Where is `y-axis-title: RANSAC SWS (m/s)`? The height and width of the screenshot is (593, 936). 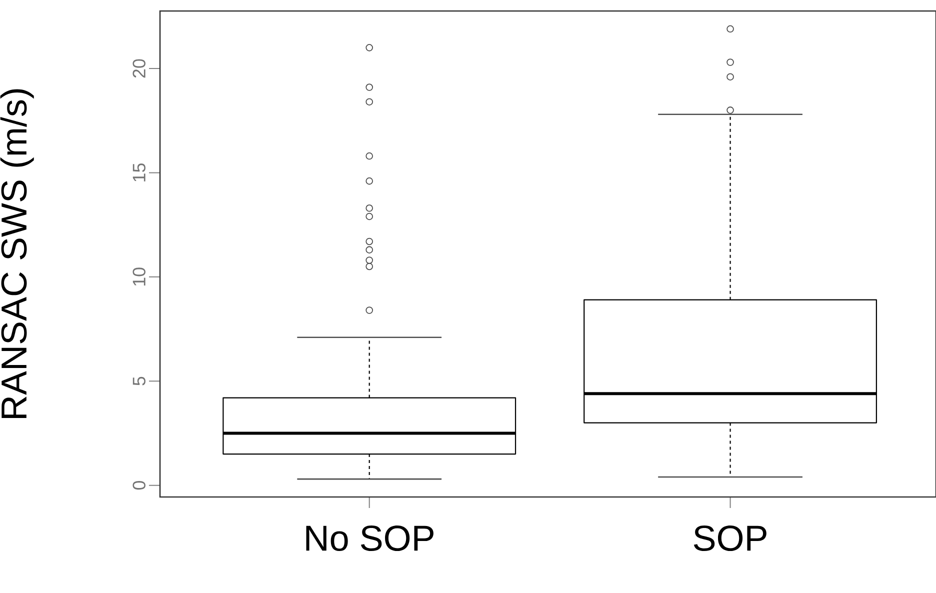
y-axis-title: RANSAC SWS (m/s) is located at coordinates (17, 253).